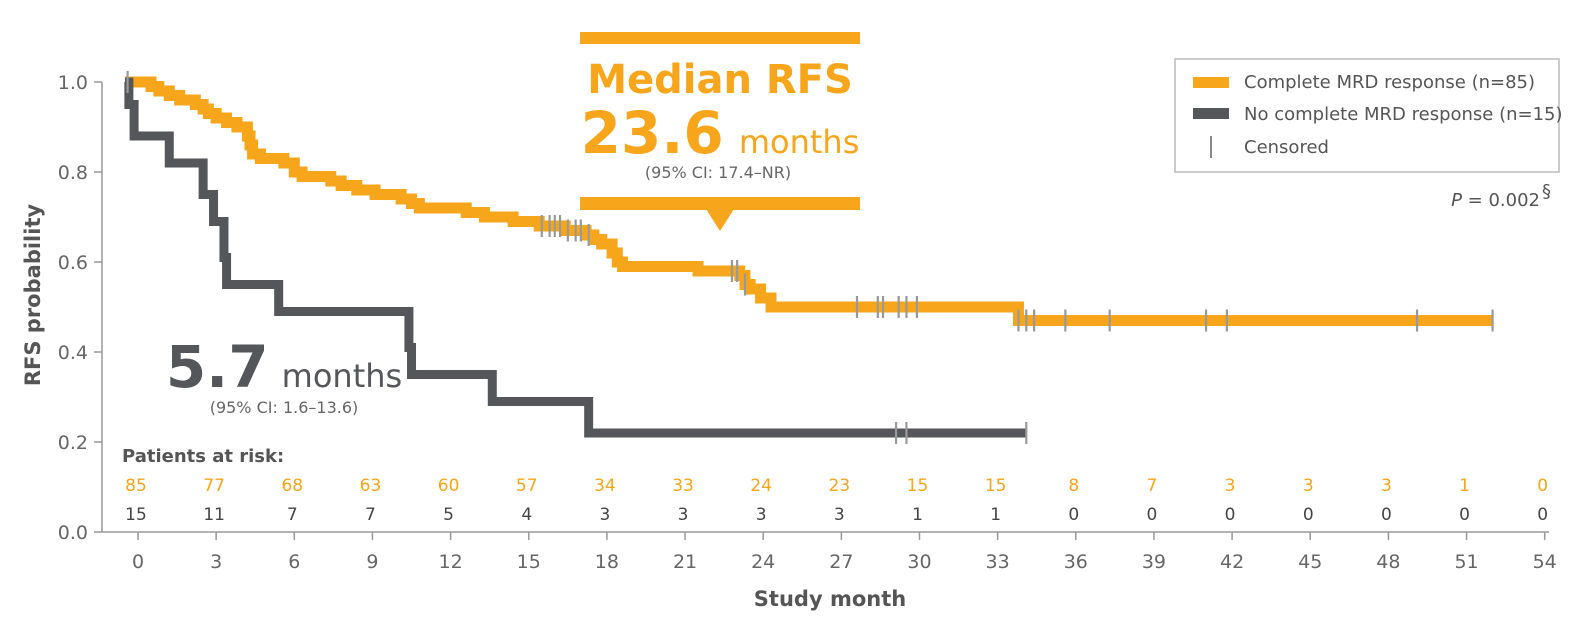 This screenshot has height=644, width=1596. I want to click on risk-count-complete: 68, so click(292, 486).